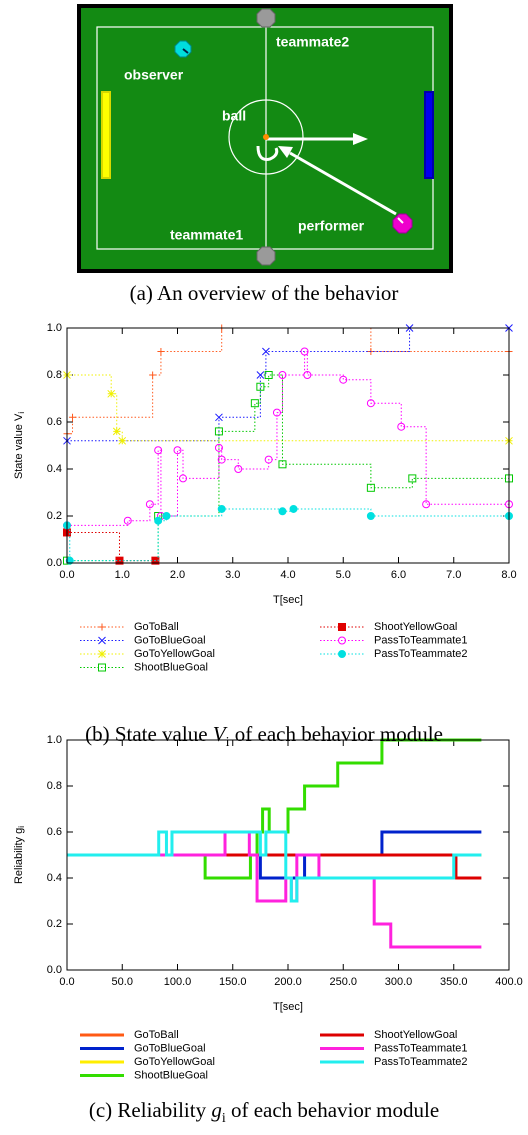  I want to click on y-tick-label: 0.8, so click(54, 375).